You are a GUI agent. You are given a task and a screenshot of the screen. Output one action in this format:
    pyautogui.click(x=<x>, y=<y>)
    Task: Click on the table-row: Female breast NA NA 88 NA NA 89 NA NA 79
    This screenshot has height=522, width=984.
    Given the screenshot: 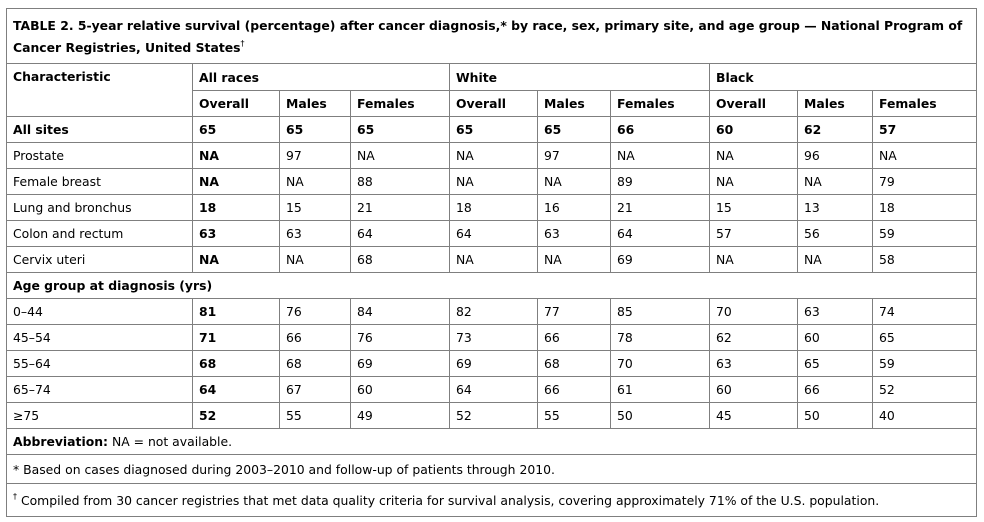 What is the action you would take?
    pyautogui.click(x=492, y=181)
    